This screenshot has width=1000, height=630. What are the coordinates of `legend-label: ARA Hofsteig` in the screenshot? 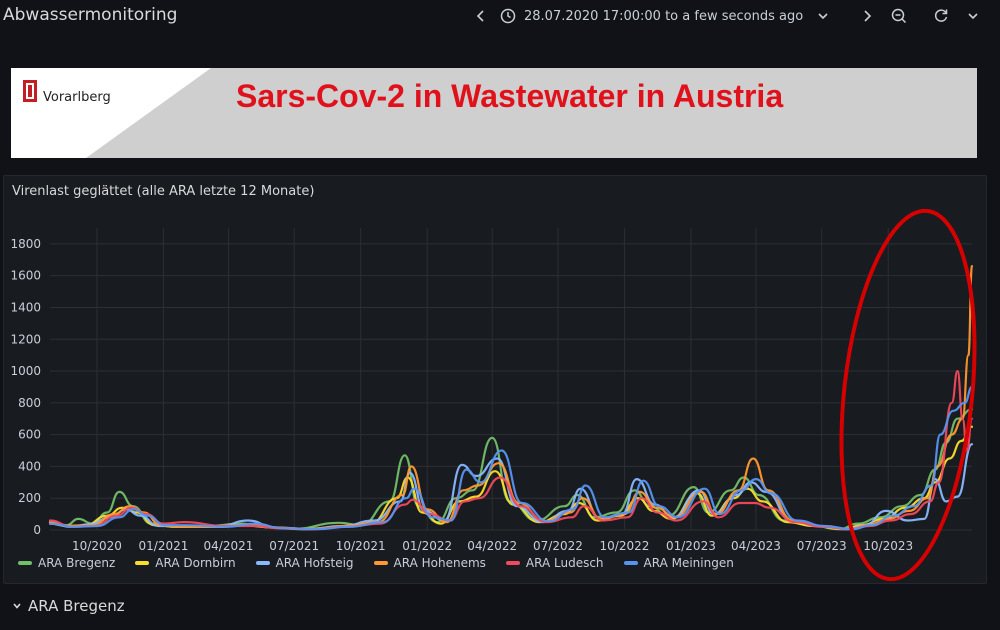 It's located at (314, 563).